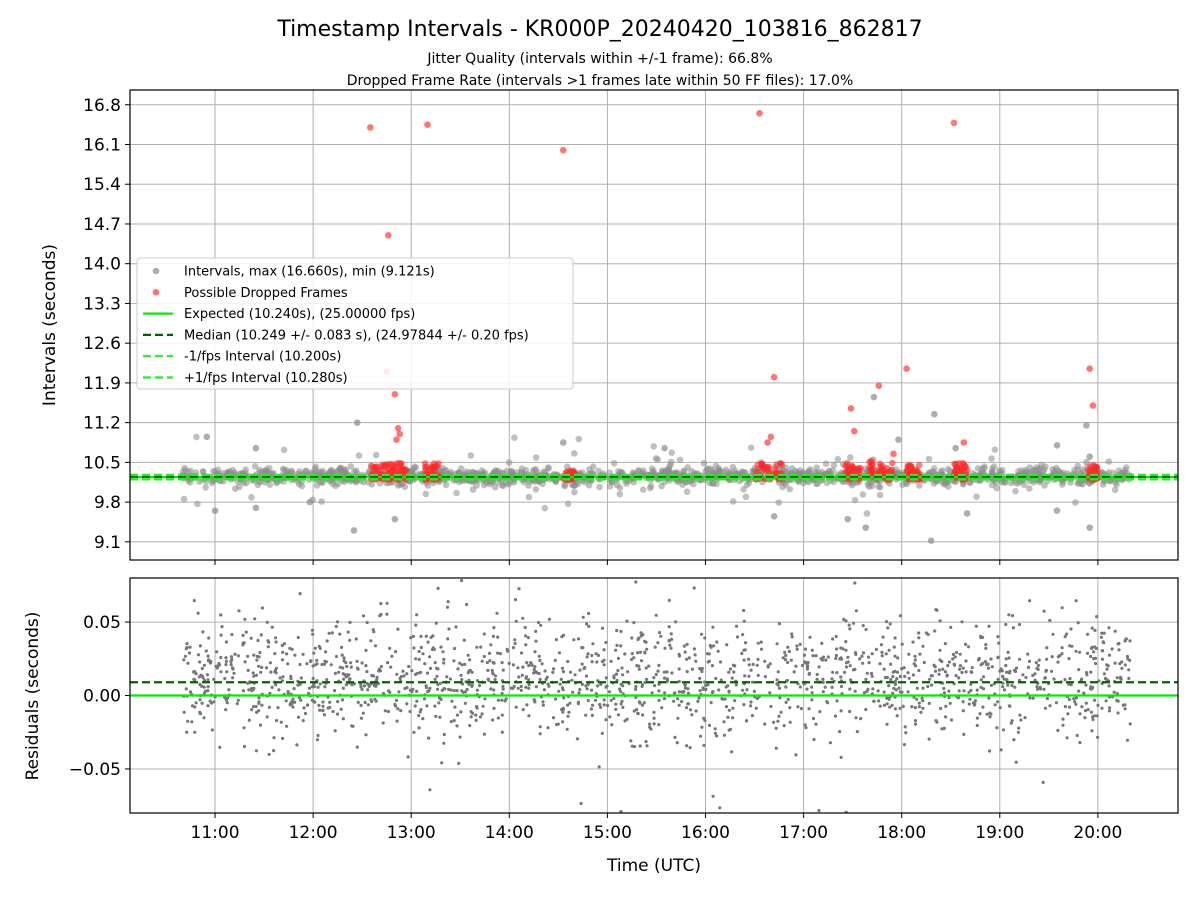  What do you see at coordinates (656, 562) in the screenshot?
I see `intervals-x-axis` at bounding box center [656, 562].